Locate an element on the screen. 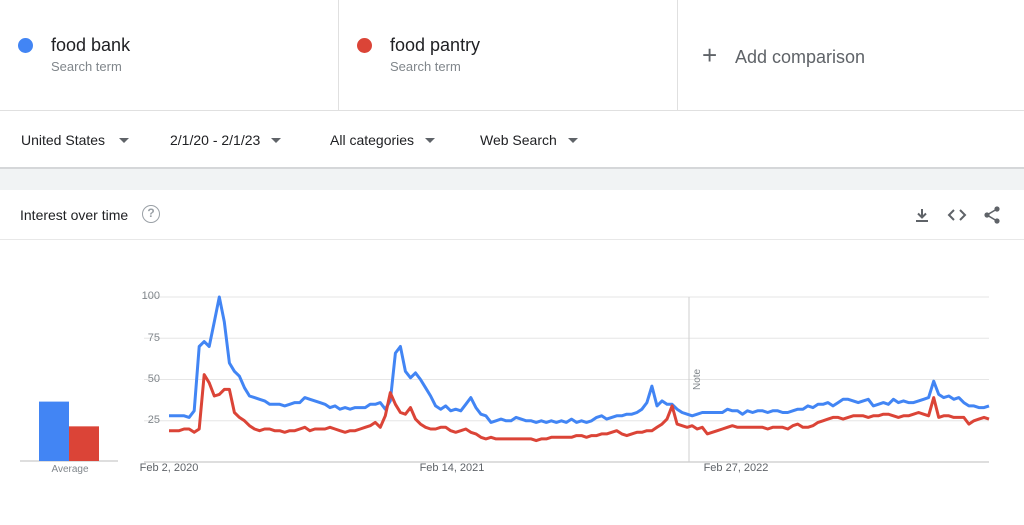 This screenshot has width=1024, height=525. y-tick-label: 25 is located at coordinates (153, 420).